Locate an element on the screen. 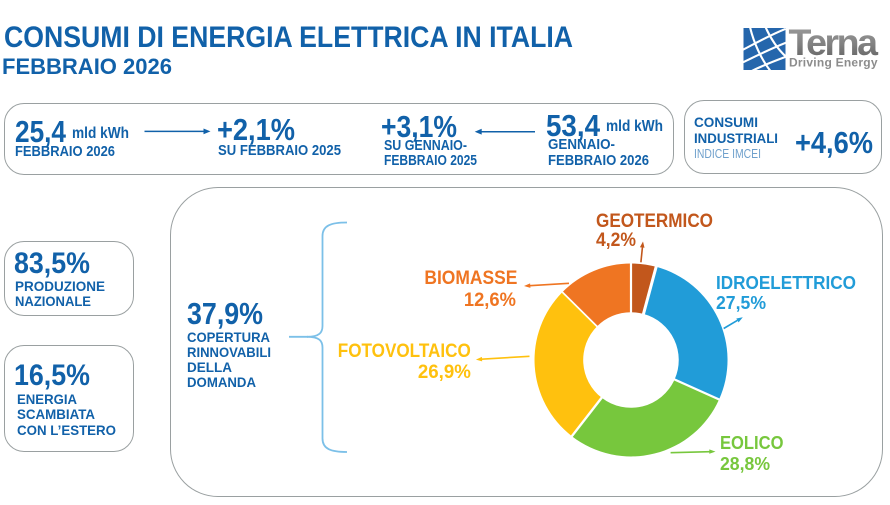 The image size is (890, 505). svg-text: Driving Energy is located at coordinates (833, 62).